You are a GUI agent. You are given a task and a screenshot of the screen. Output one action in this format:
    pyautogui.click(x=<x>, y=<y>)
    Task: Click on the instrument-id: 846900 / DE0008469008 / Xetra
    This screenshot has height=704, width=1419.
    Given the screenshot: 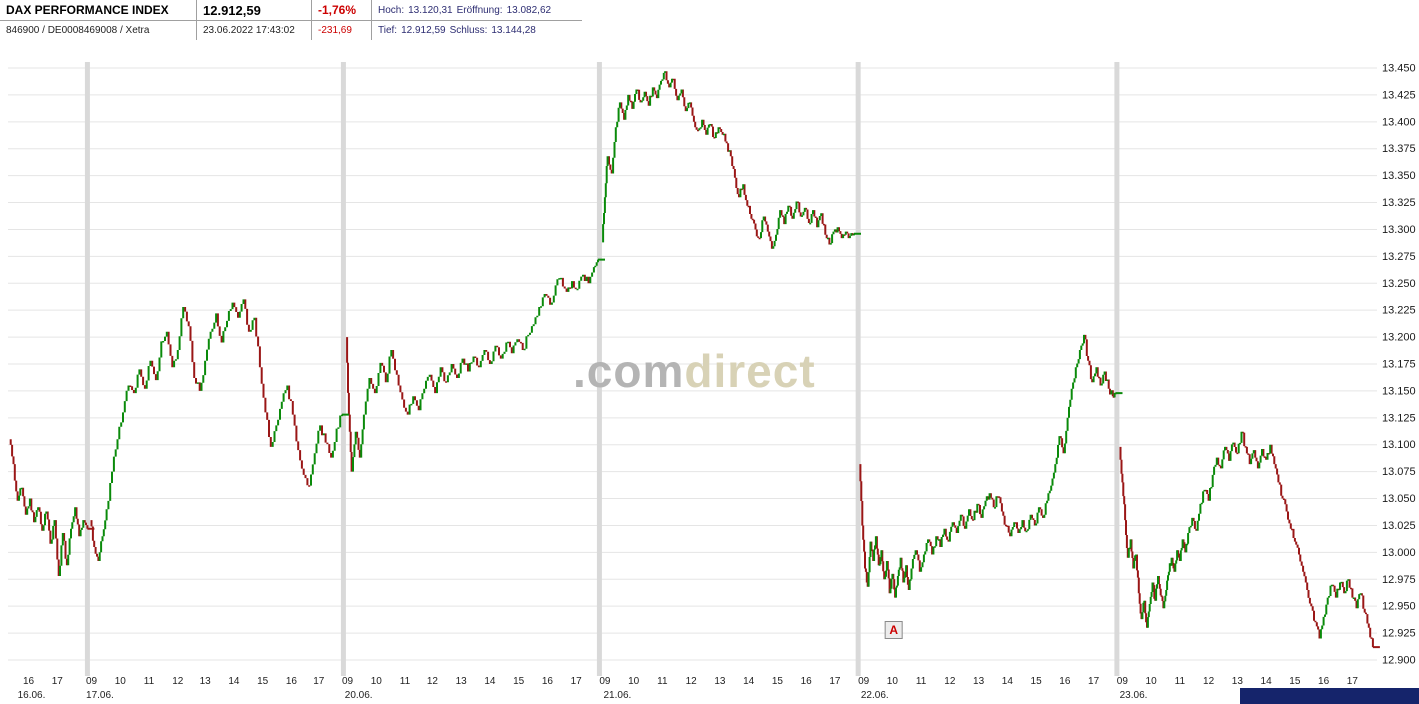 What is the action you would take?
    pyautogui.click(x=78, y=30)
    